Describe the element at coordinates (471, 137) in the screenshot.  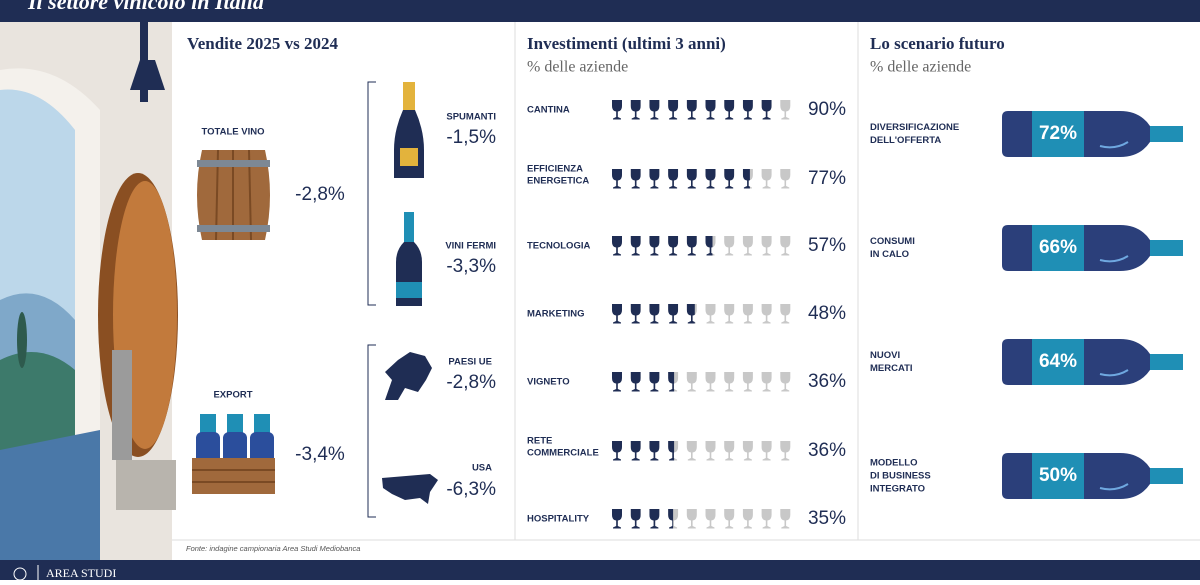
I see `value: -1,5%` at that location.